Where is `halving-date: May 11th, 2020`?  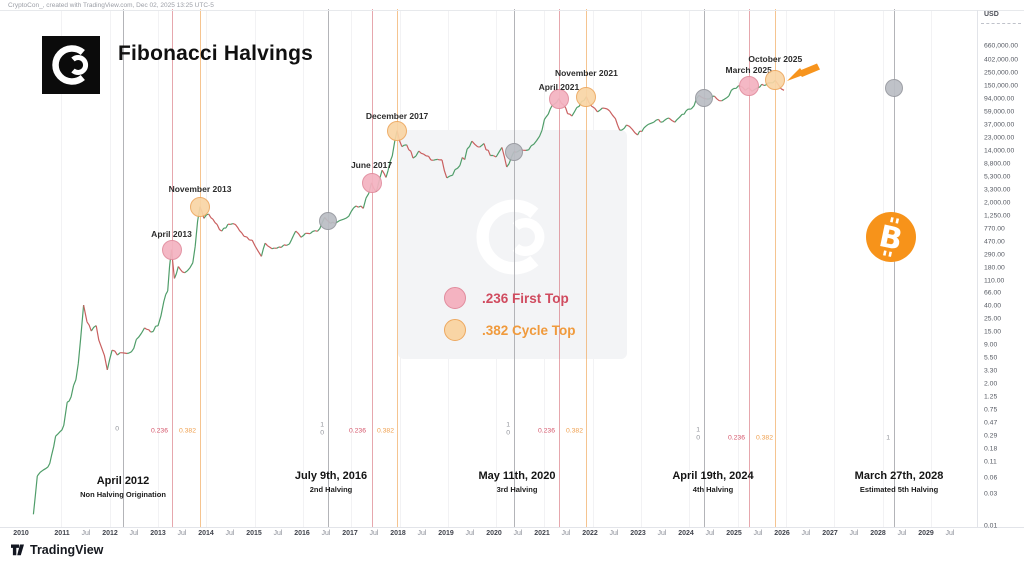
halving-date: May 11th, 2020 is located at coordinates (517, 476).